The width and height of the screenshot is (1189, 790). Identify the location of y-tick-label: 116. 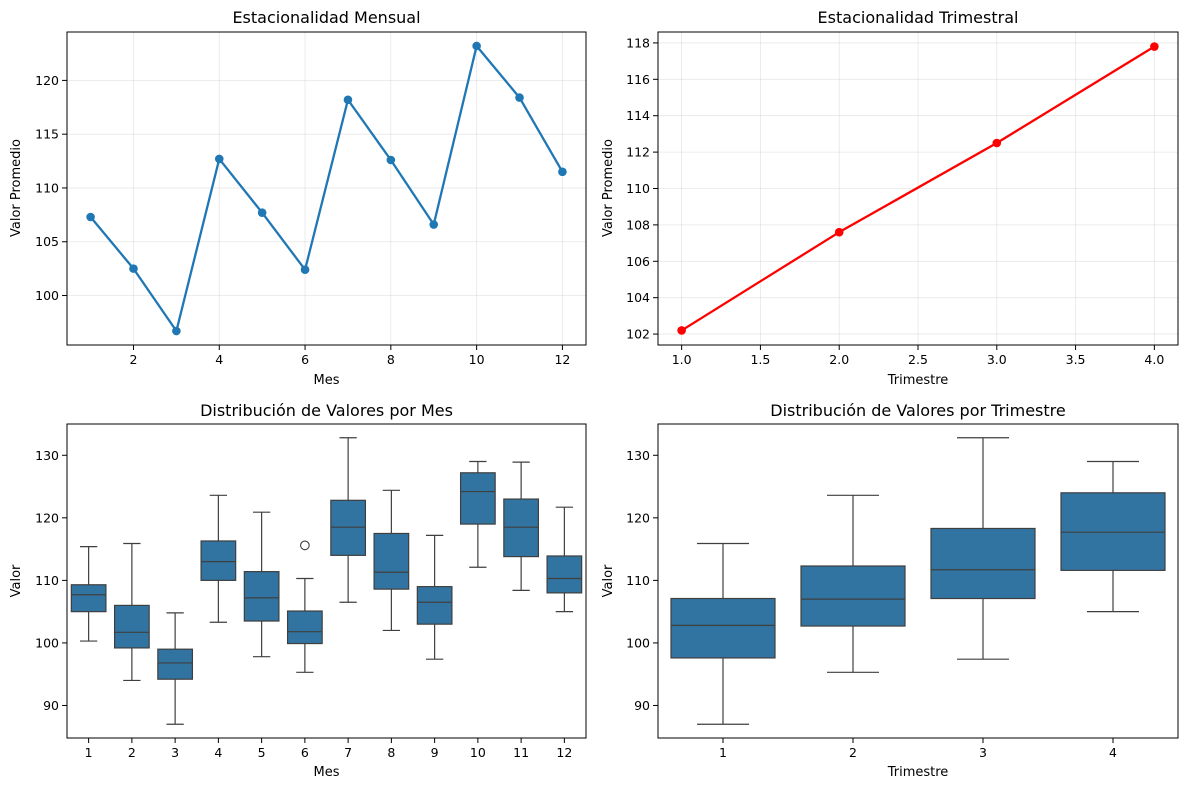
(638, 79).